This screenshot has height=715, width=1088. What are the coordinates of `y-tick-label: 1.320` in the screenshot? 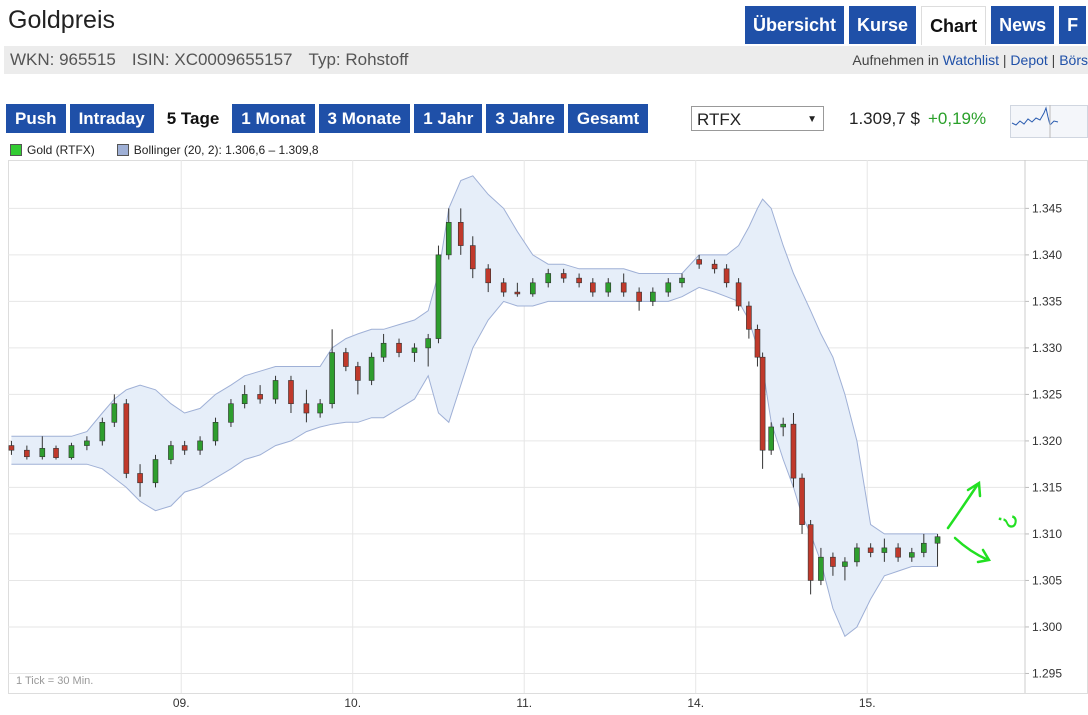 It's located at (1047, 441).